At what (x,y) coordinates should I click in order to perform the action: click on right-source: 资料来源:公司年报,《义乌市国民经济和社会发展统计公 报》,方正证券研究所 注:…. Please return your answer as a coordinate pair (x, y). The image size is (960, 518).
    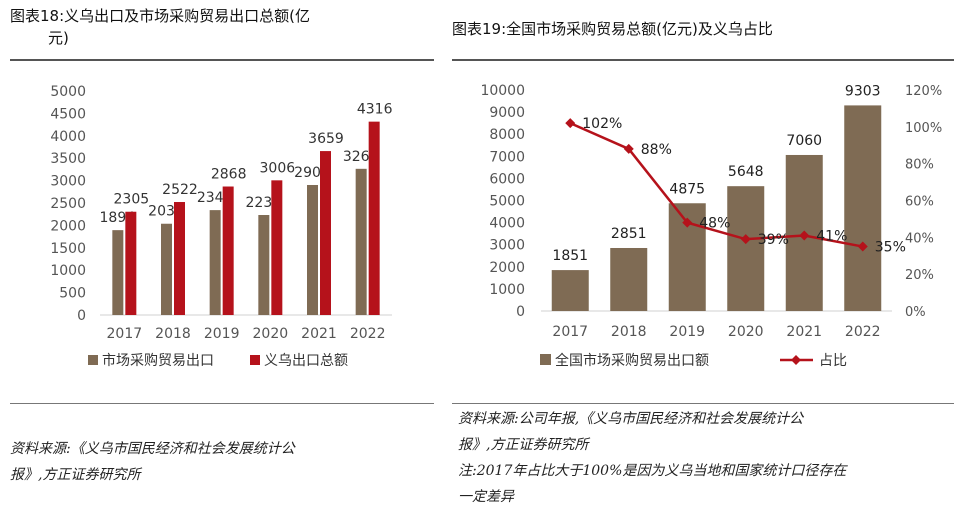
    Looking at the image, I should click on (708, 458).